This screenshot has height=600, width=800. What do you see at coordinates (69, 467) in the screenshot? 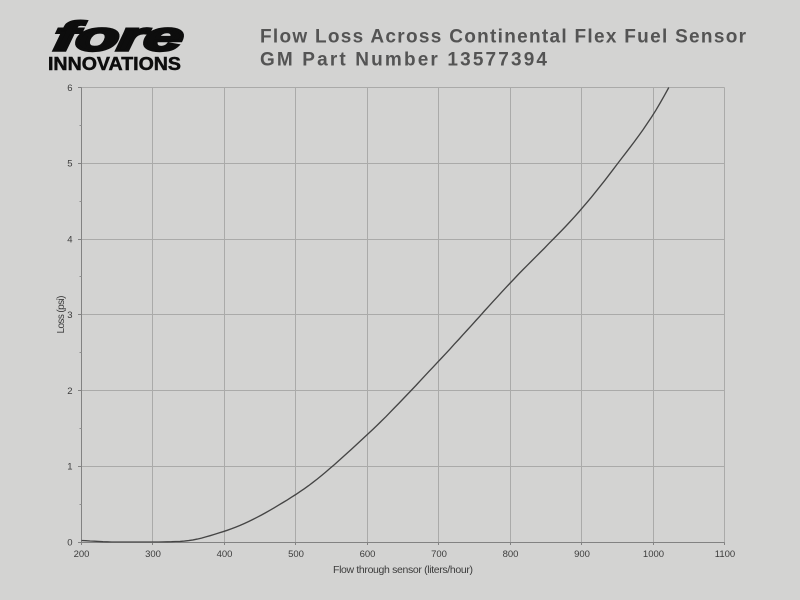
I see `svg-text: 1` at bounding box center [69, 467].